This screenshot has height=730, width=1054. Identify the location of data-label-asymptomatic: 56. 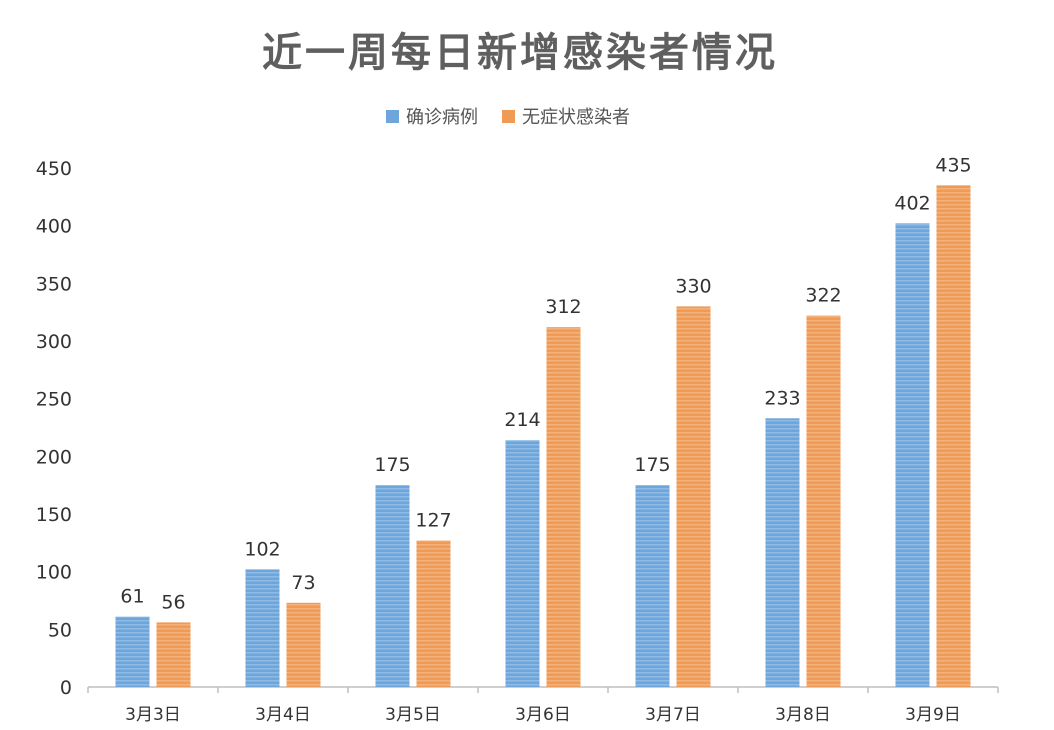
(173, 602).